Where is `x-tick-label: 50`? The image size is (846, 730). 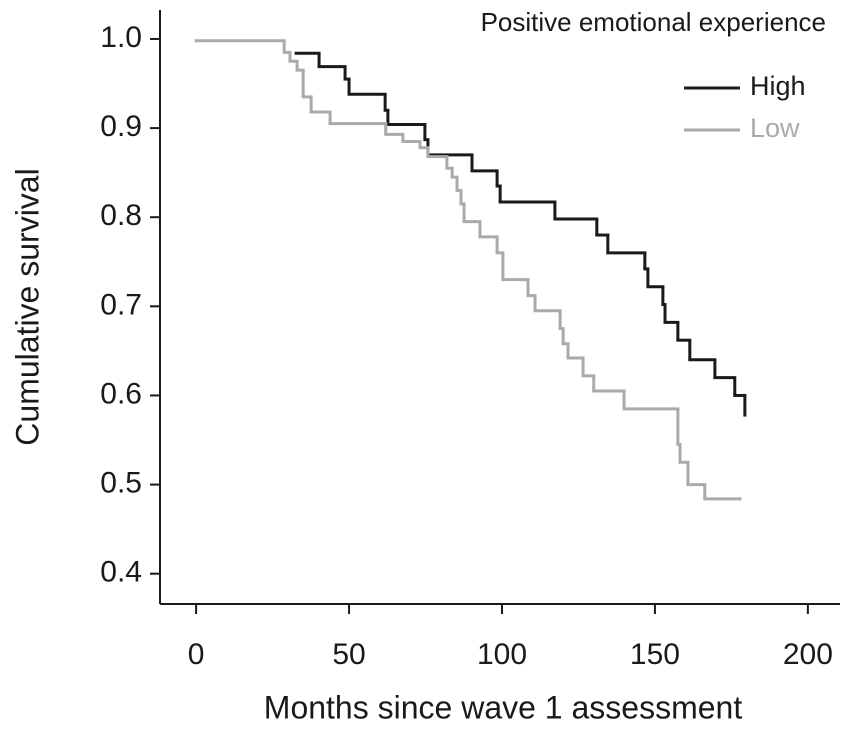 x-tick-label: 50 is located at coordinates (348, 654).